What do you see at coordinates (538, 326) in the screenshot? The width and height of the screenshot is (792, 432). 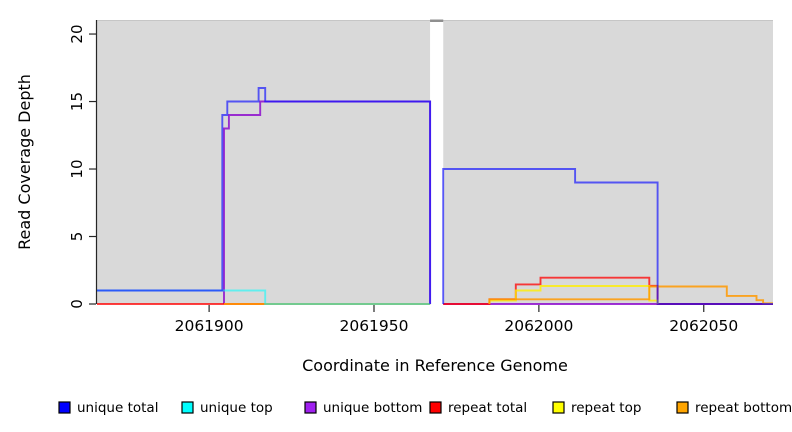 I see `x-tick-label: 2062000` at bounding box center [538, 326].